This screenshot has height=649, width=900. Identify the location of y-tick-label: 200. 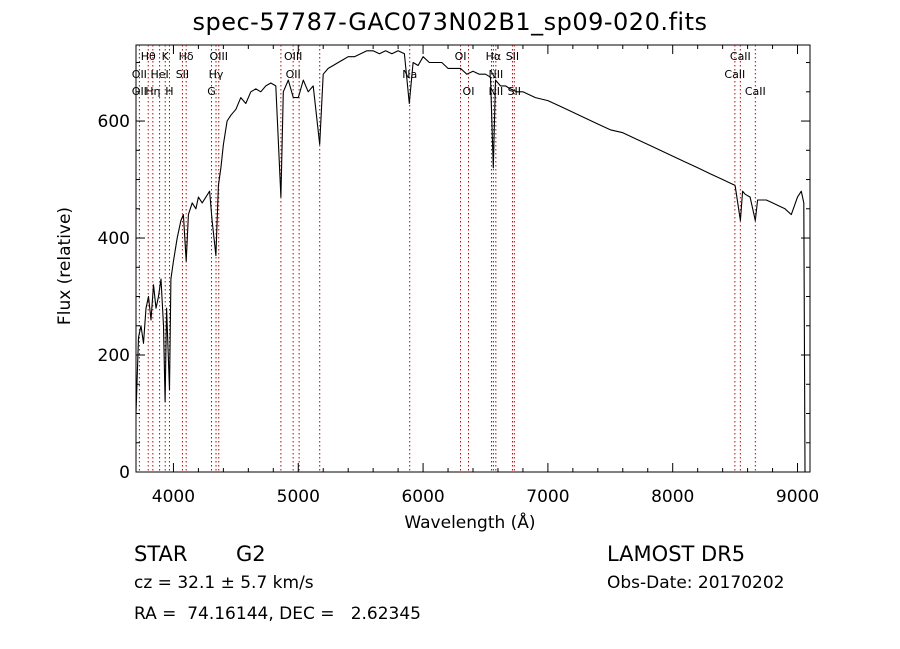
(114, 356).